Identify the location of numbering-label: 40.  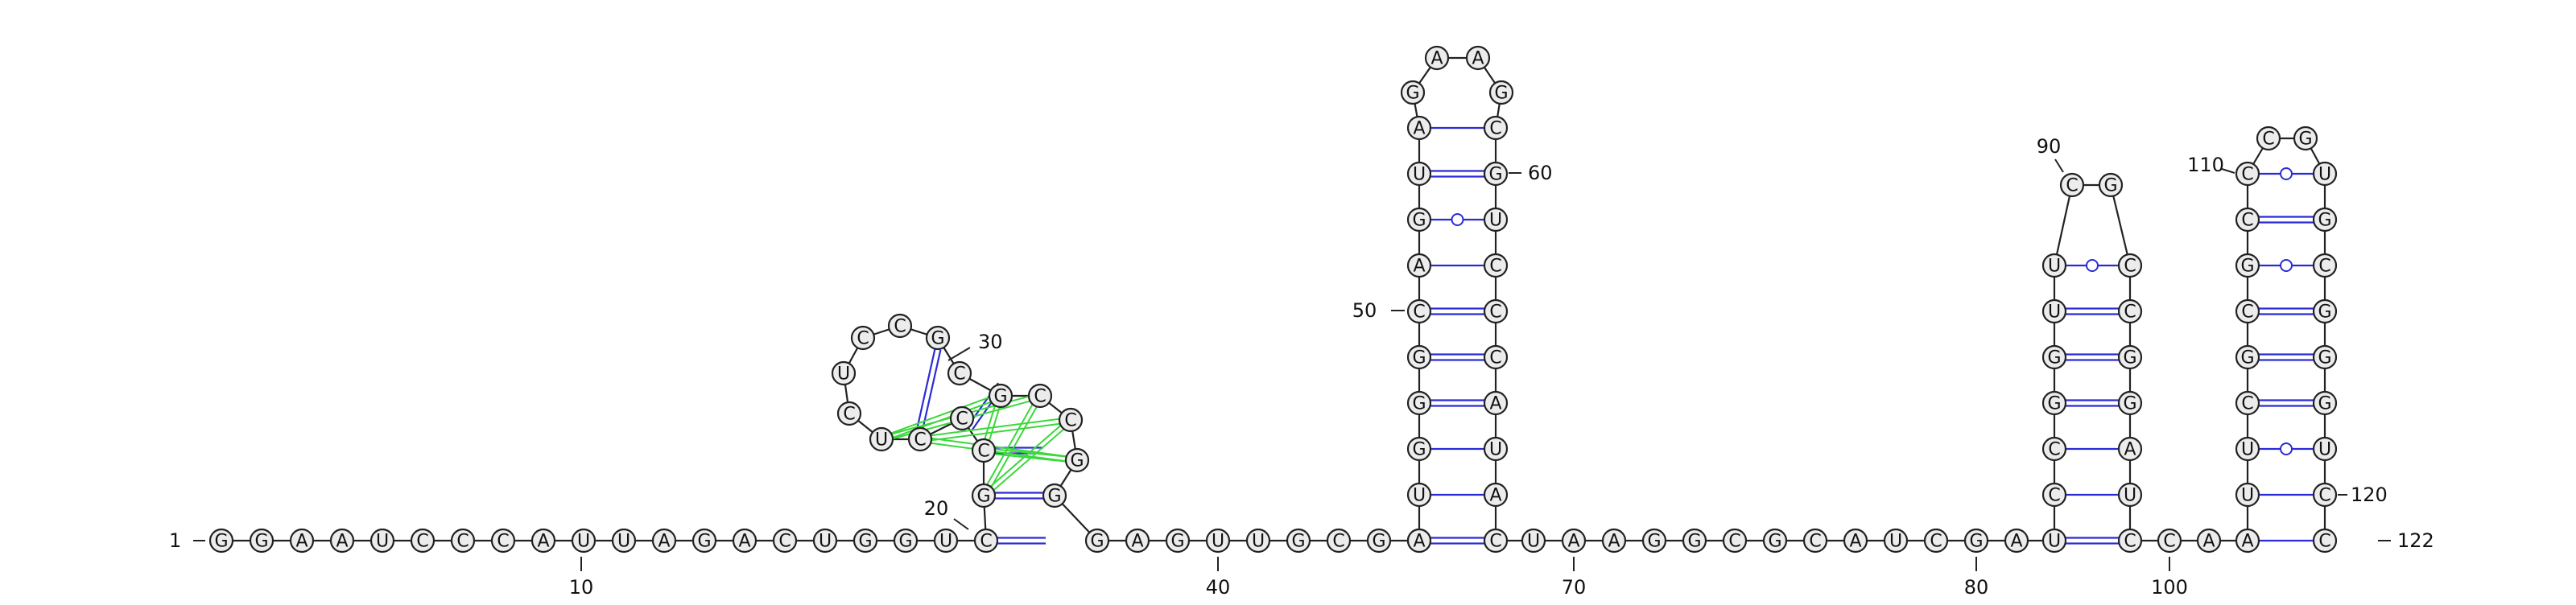
(1218, 587).